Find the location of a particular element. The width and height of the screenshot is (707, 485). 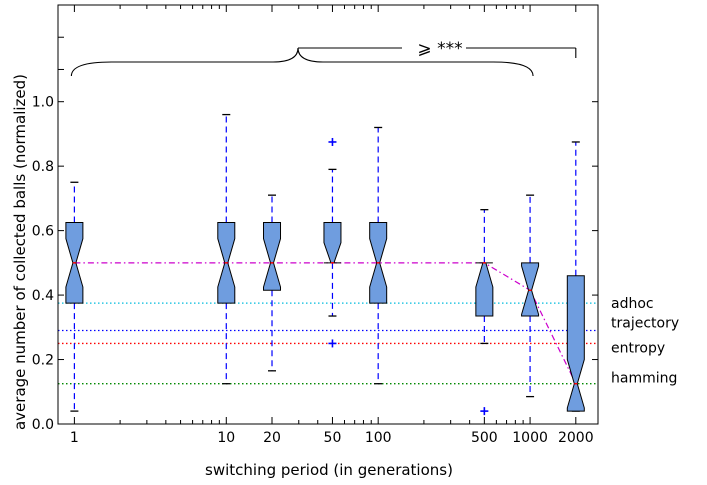

y-tick-label: 0.4 is located at coordinates (43, 296).